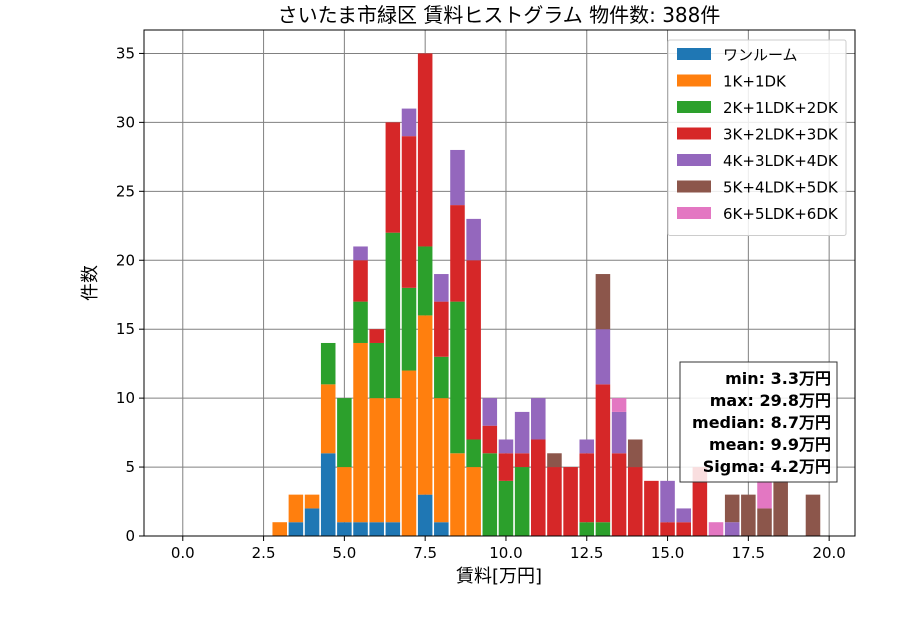  I want to click on x-tick-label: 20.0, so click(828, 553).